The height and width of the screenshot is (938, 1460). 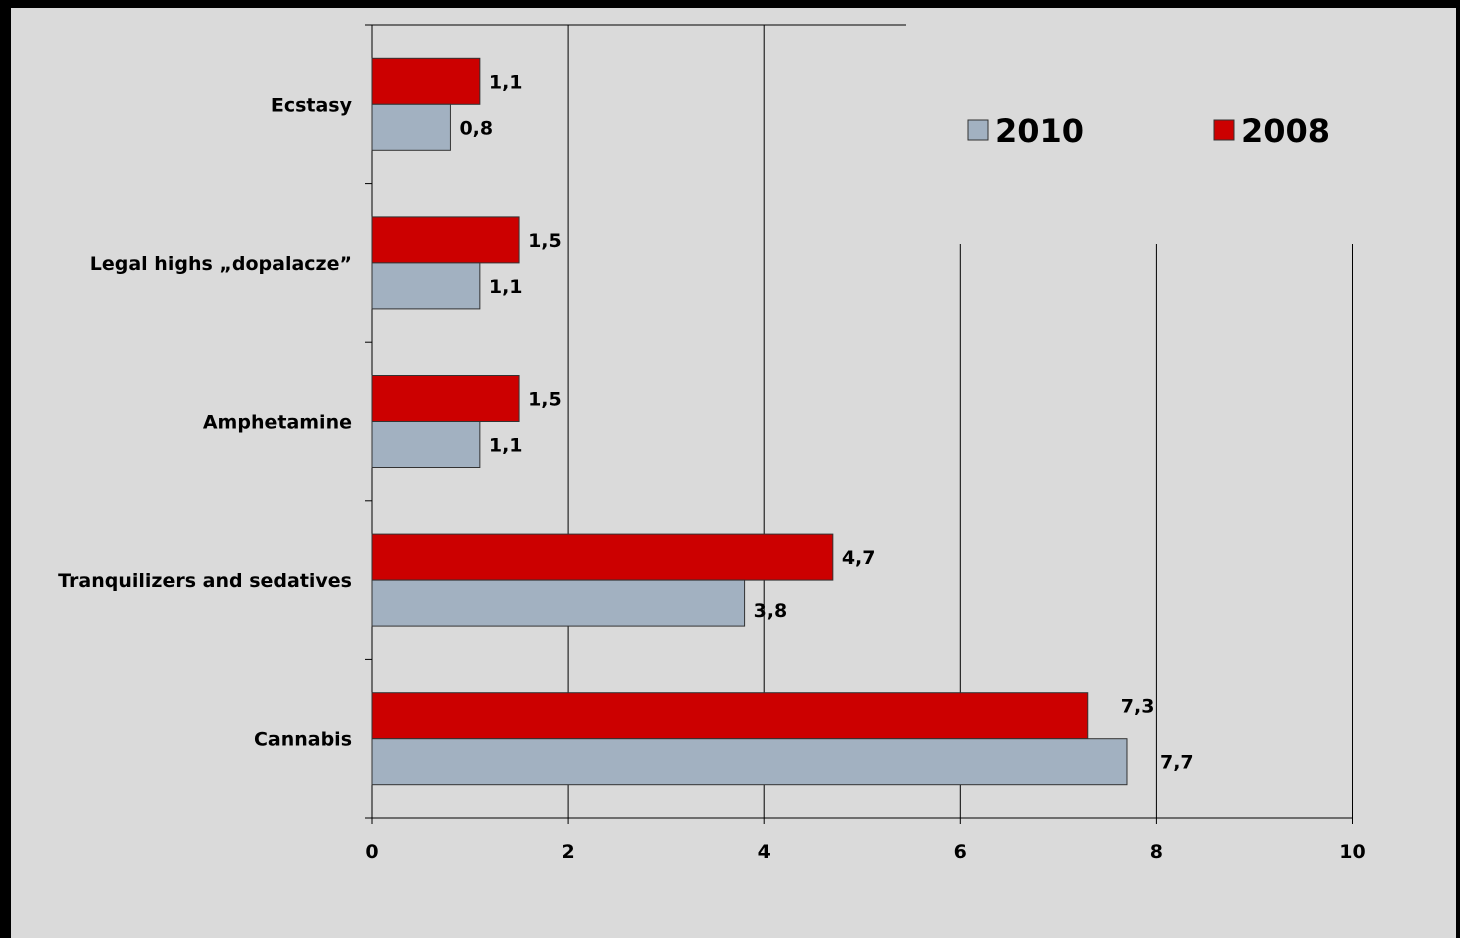 I want to click on data-label: 7,3, so click(x=1138, y=707).